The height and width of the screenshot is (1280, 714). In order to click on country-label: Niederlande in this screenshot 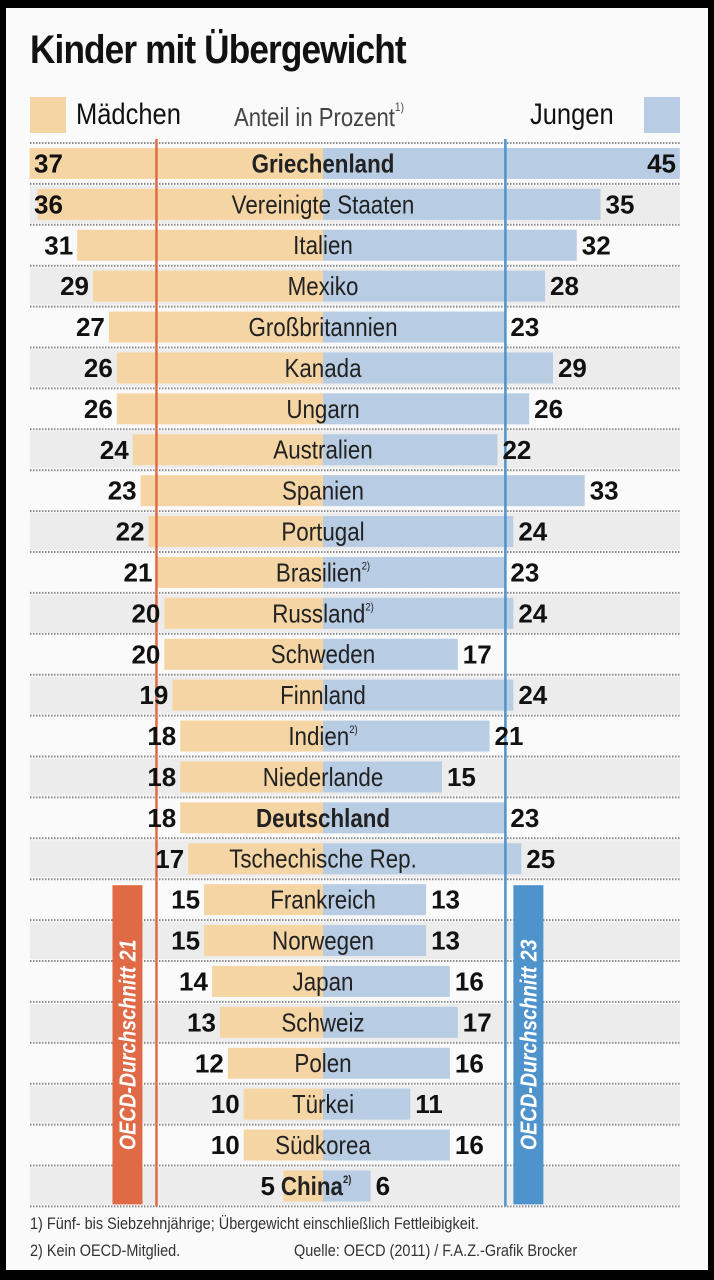, I will do `click(323, 777)`.